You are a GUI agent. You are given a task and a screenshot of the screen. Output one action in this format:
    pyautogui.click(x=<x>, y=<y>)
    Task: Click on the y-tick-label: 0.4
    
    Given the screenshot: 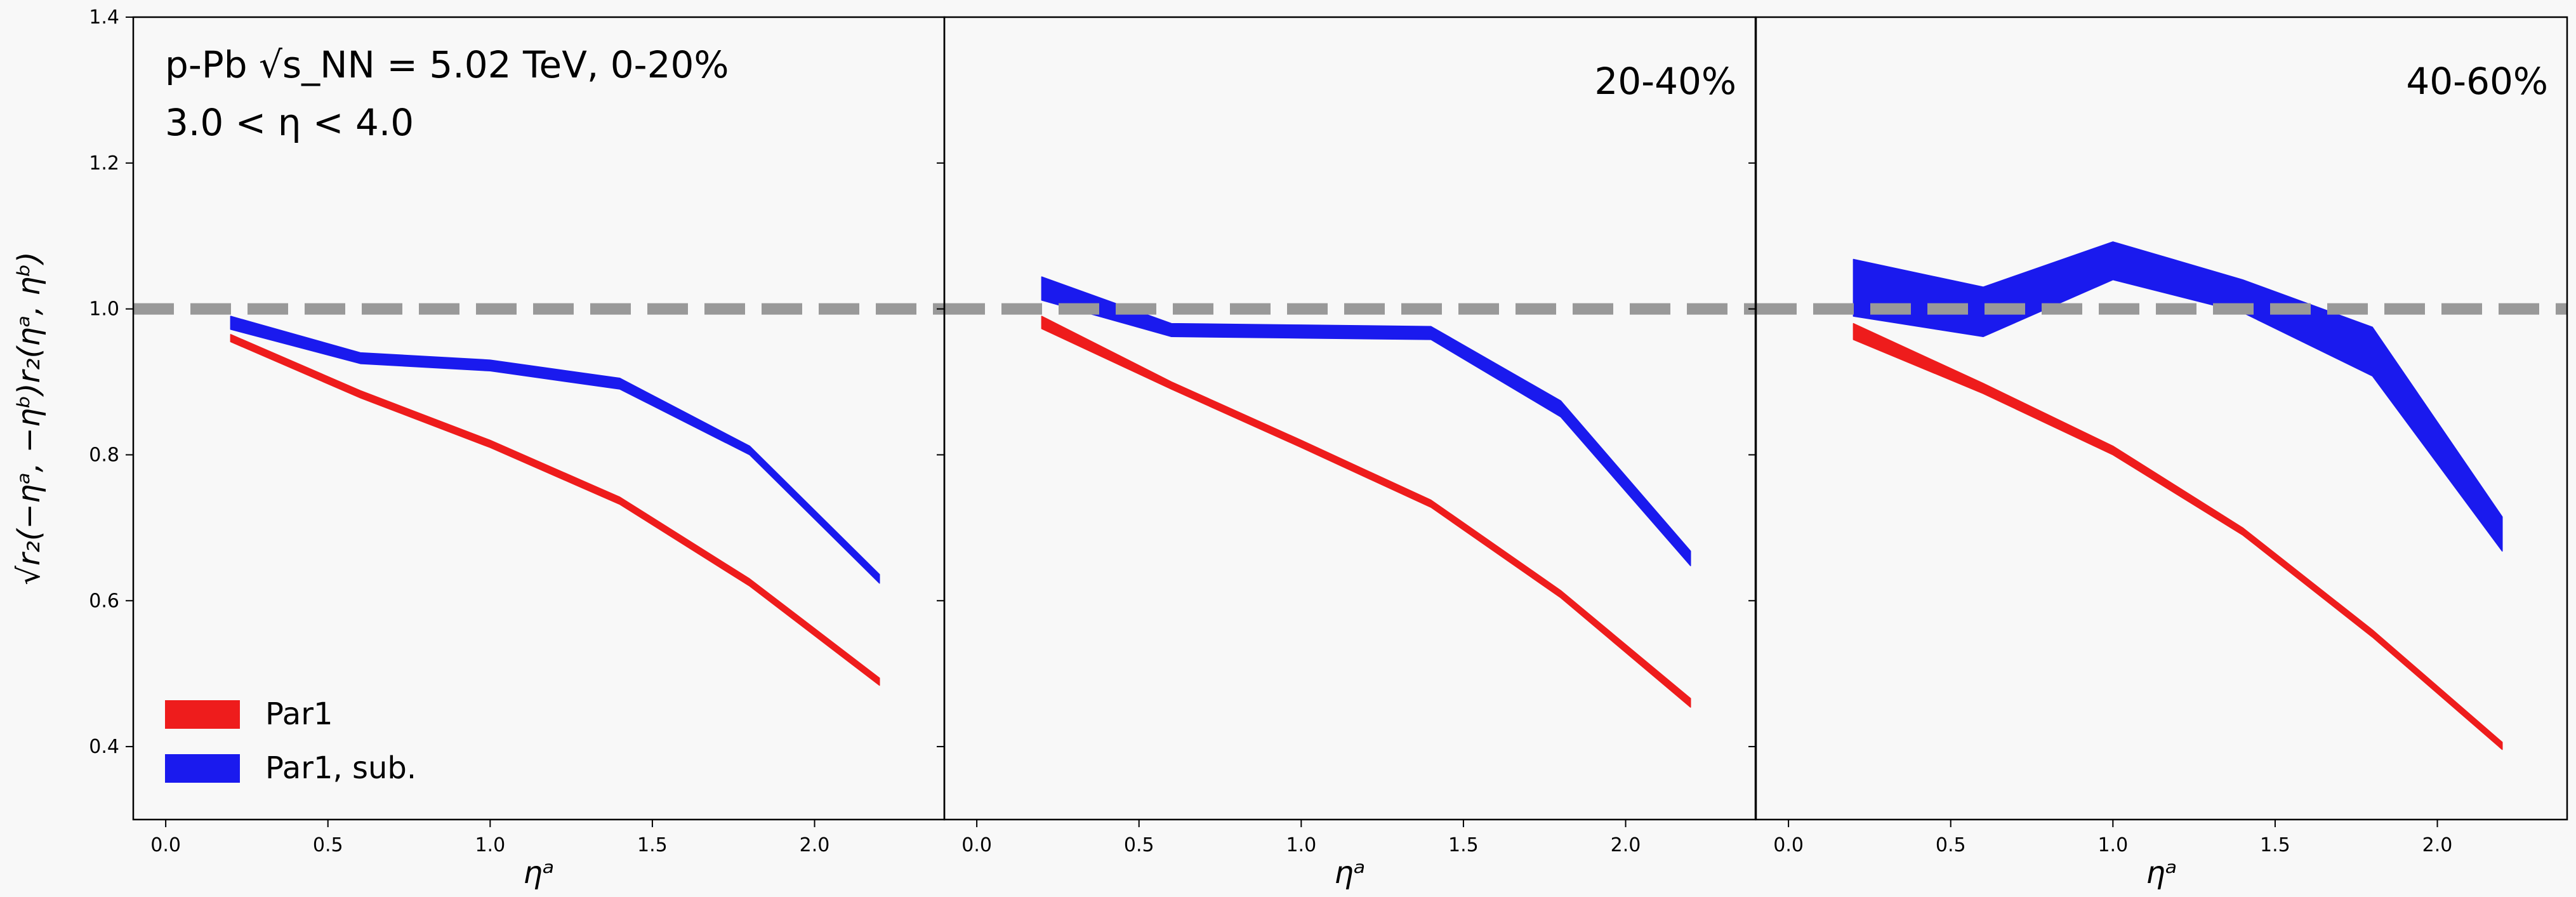 What is the action you would take?
    pyautogui.click(x=104, y=747)
    